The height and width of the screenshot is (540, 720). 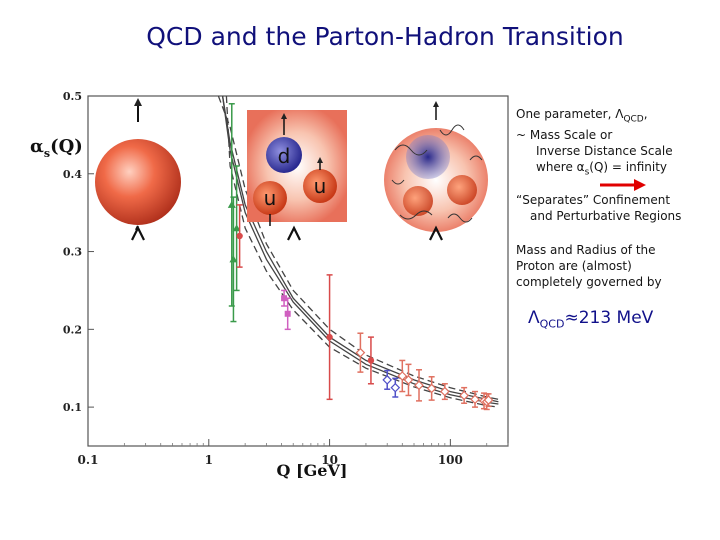 I want to click on gluon-sea-inset, so click(x=436, y=171).